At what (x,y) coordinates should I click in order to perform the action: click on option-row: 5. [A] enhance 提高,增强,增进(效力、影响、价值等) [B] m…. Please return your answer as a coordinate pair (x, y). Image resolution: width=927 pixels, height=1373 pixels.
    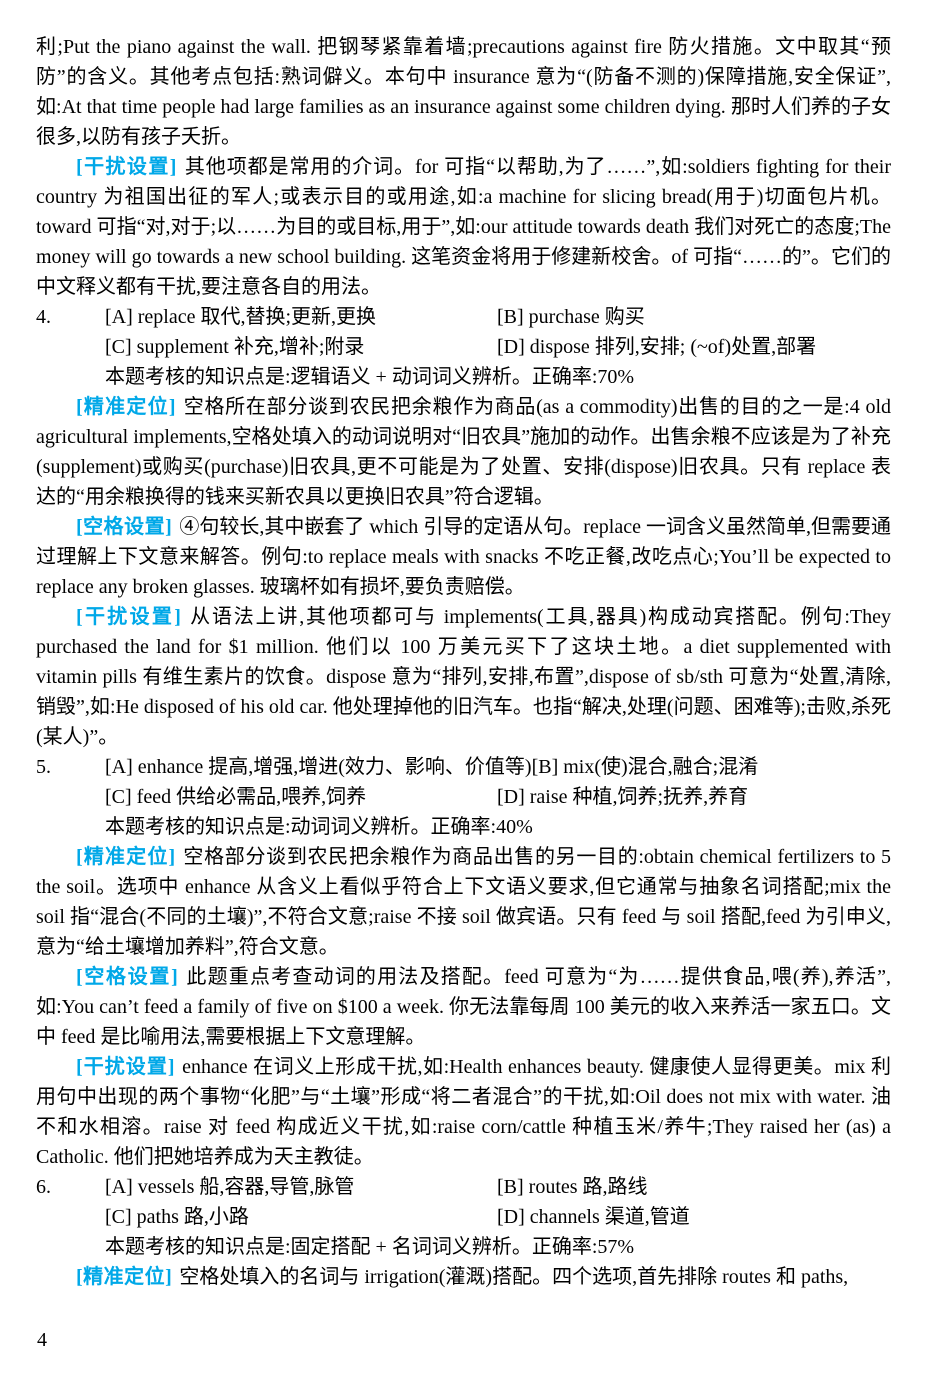
    Looking at the image, I should click on (463, 767).